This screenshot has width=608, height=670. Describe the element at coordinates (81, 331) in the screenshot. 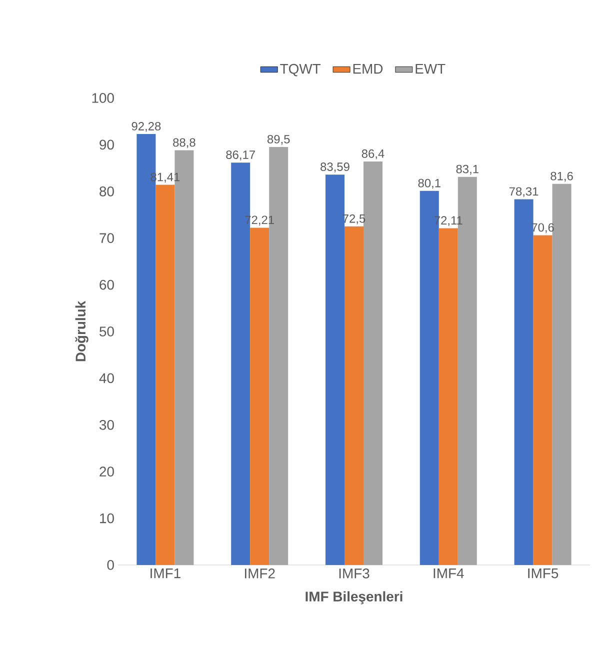

I see `y-axis-title: Doğruluk` at that location.